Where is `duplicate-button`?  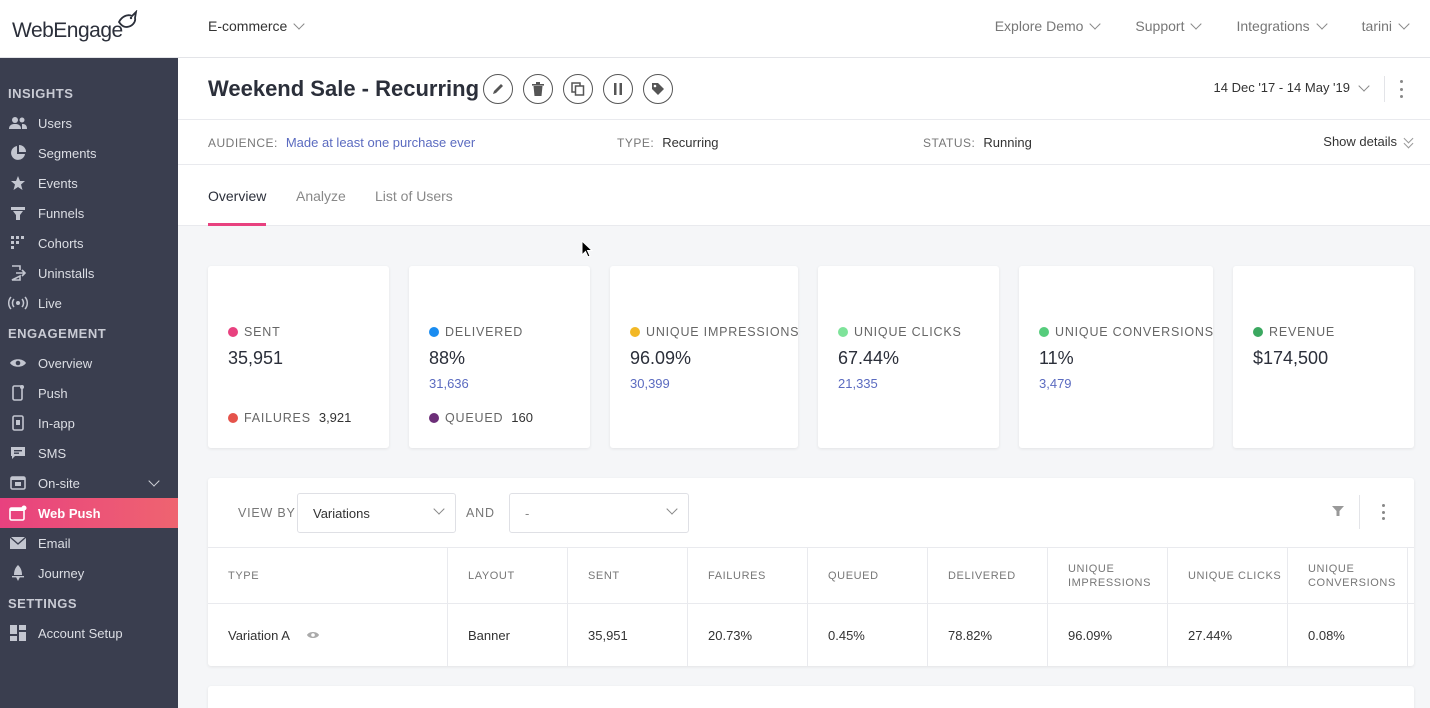 duplicate-button is located at coordinates (578, 89).